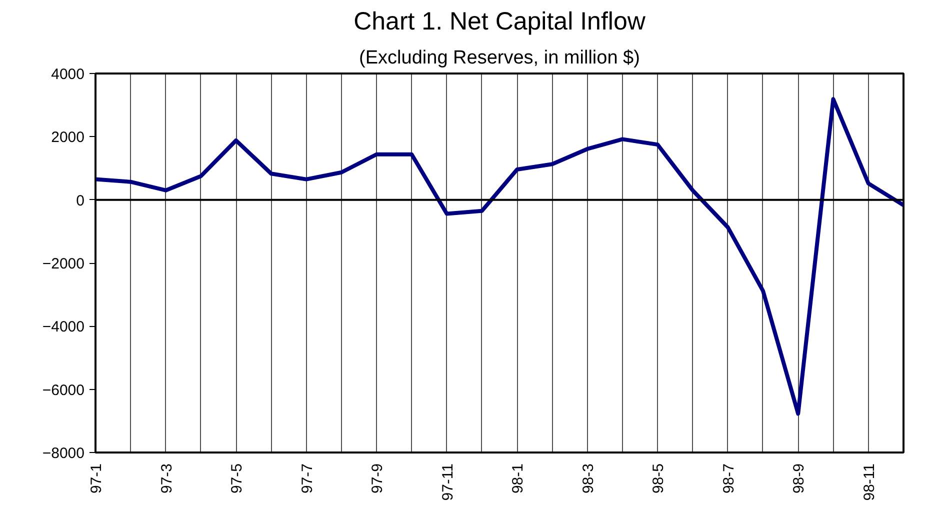 The width and height of the screenshot is (925, 522). What do you see at coordinates (237, 478) in the screenshot?
I see `x-tick-label: 97-5` at bounding box center [237, 478].